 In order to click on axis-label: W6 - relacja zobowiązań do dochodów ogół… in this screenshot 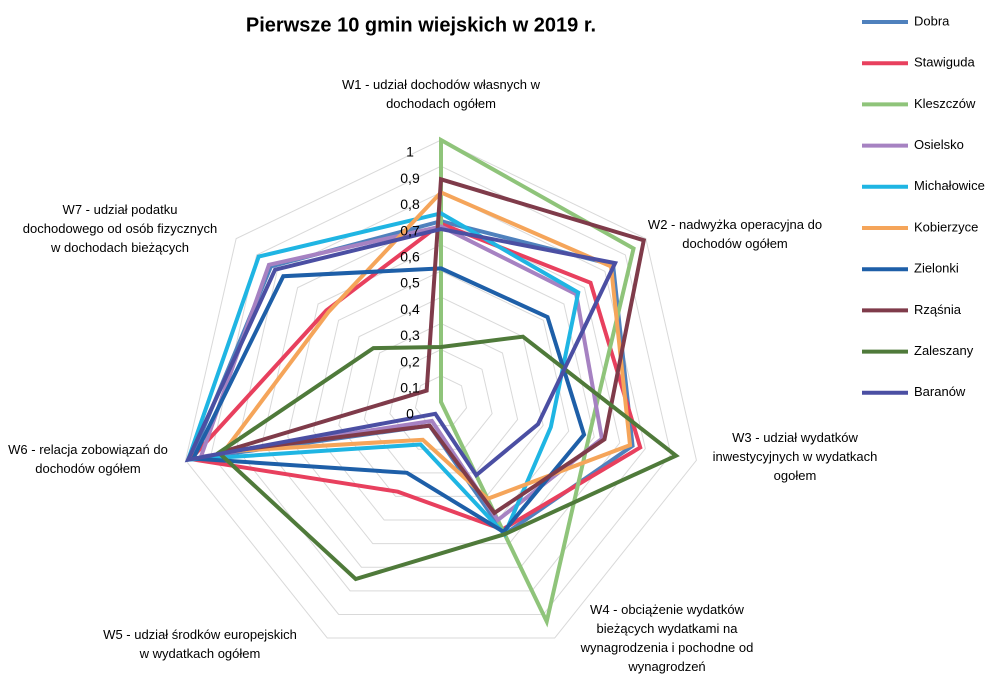, I will do `click(88, 459)`.